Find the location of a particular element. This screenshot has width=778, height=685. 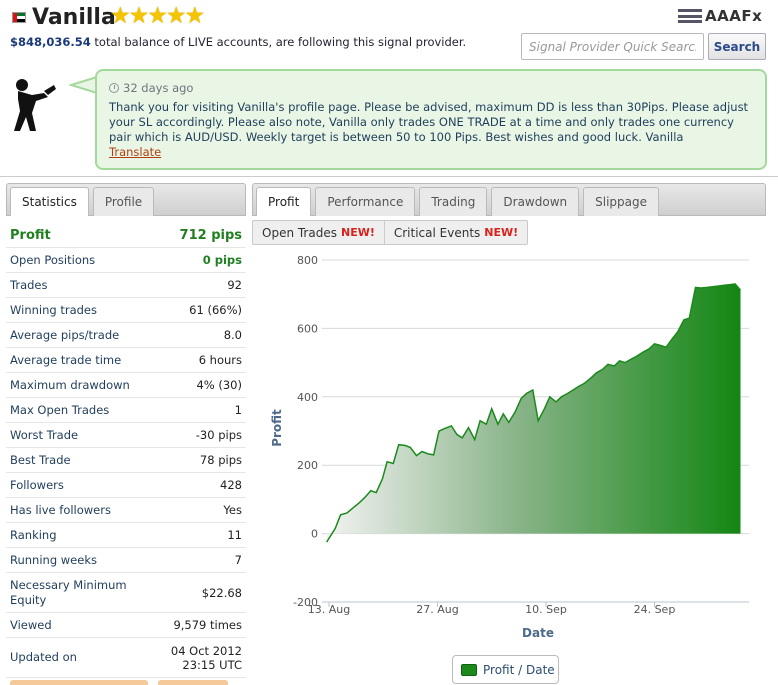

y-tick-label: 0 is located at coordinates (314, 534).